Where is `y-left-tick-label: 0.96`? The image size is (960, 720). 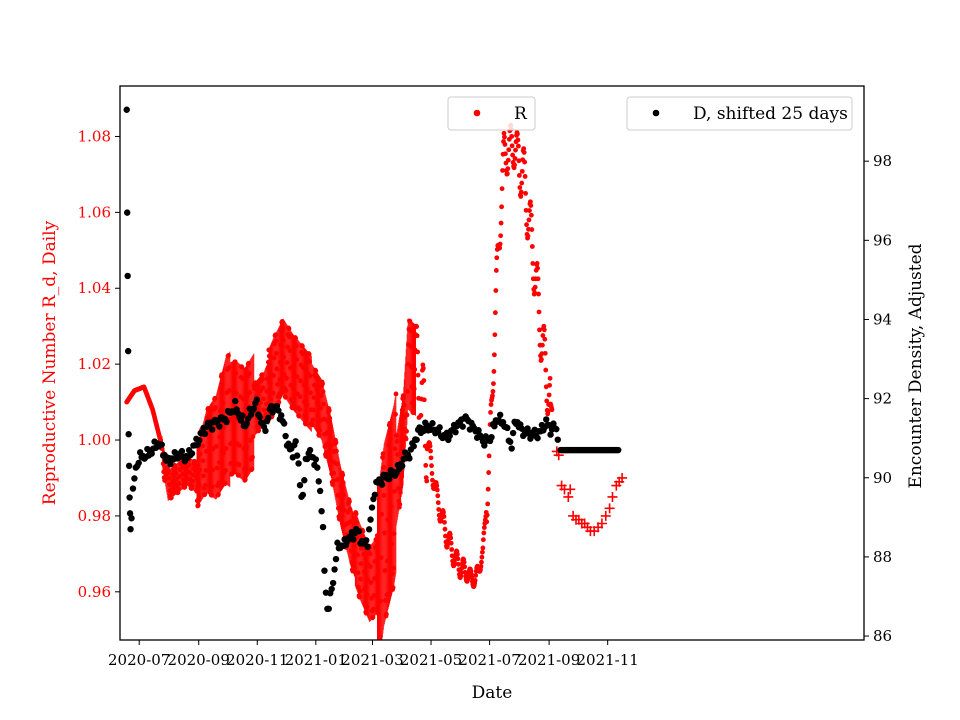 y-left-tick-label: 0.96 is located at coordinates (94, 592).